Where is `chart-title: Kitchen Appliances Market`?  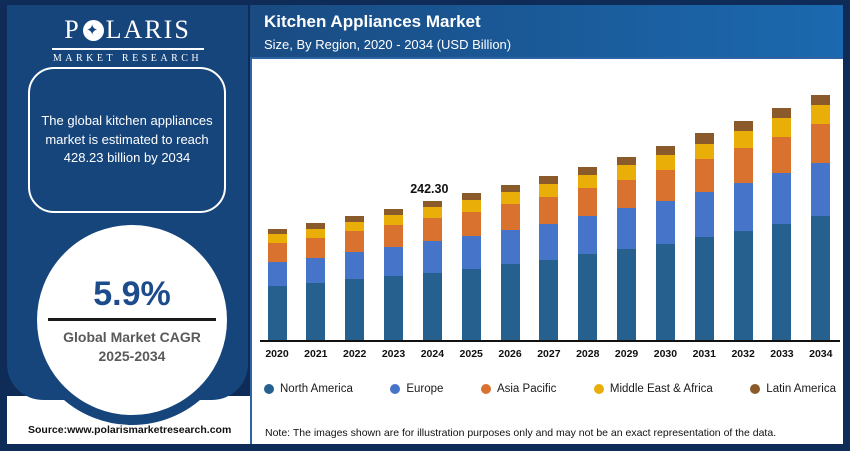 chart-title: Kitchen Appliances Market is located at coordinates (372, 21).